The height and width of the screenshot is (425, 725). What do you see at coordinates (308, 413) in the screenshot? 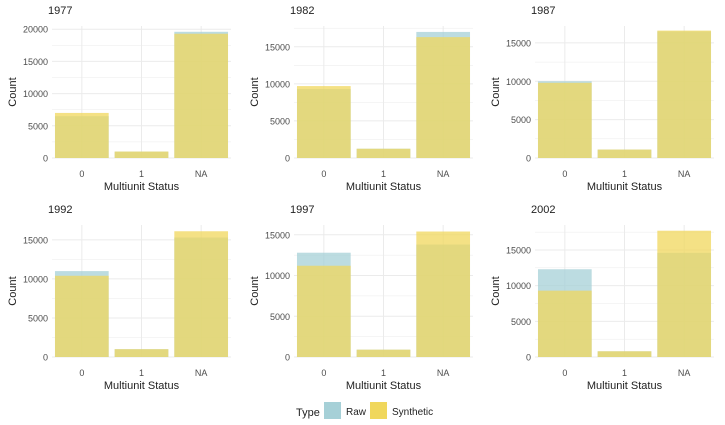
I see `legend-title: Type` at bounding box center [308, 413].